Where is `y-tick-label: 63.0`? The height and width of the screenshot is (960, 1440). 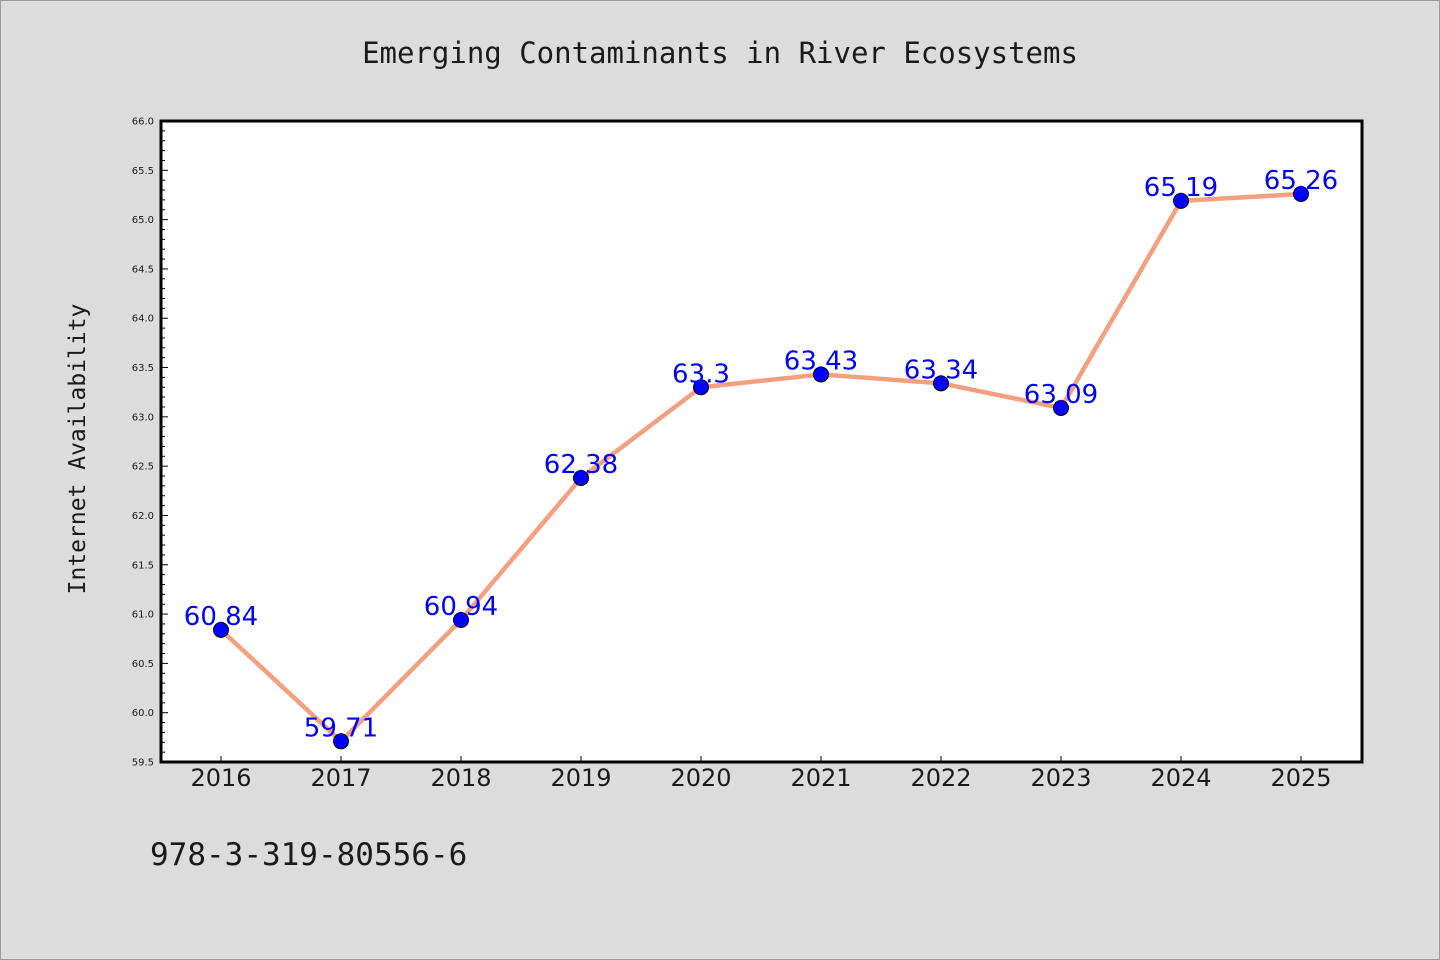
y-tick-label: 63.0 is located at coordinates (143, 417).